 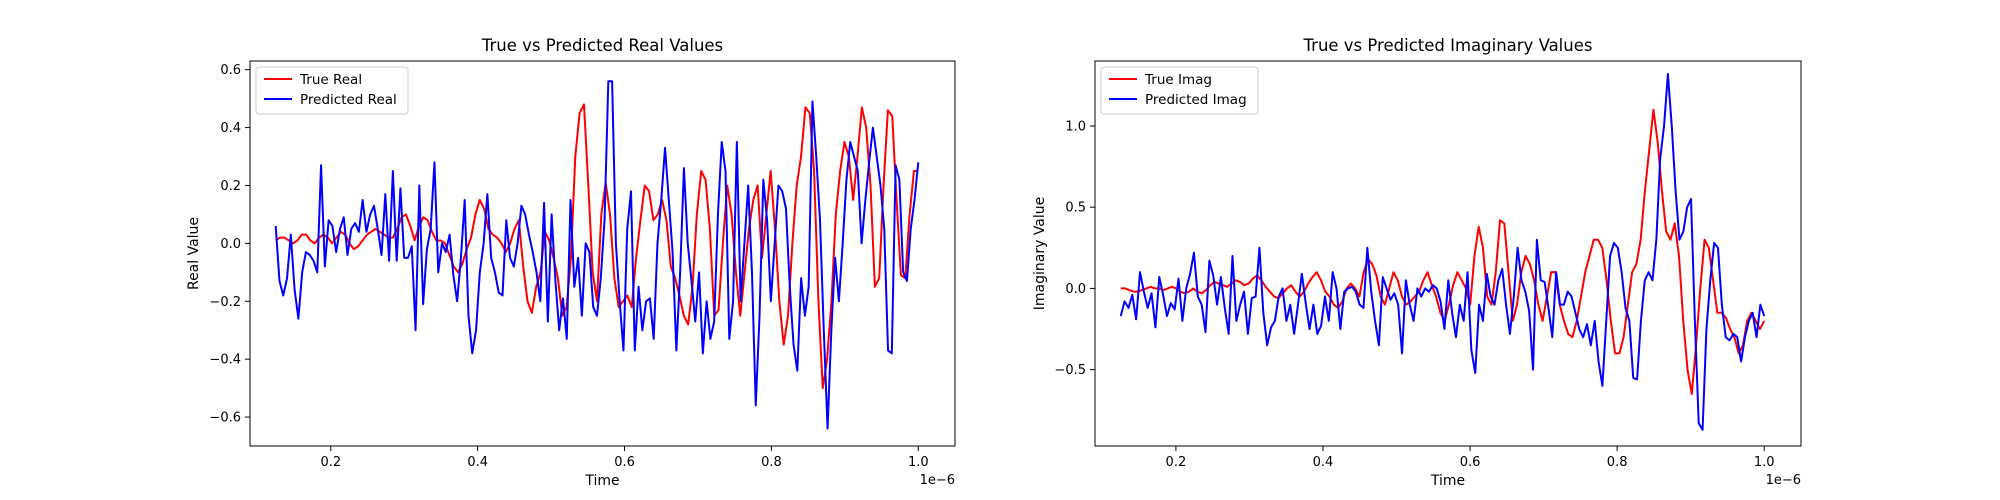 What do you see at coordinates (602, 45) in the screenshot?
I see `chart-title: True vs Predicted Real Values` at bounding box center [602, 45].